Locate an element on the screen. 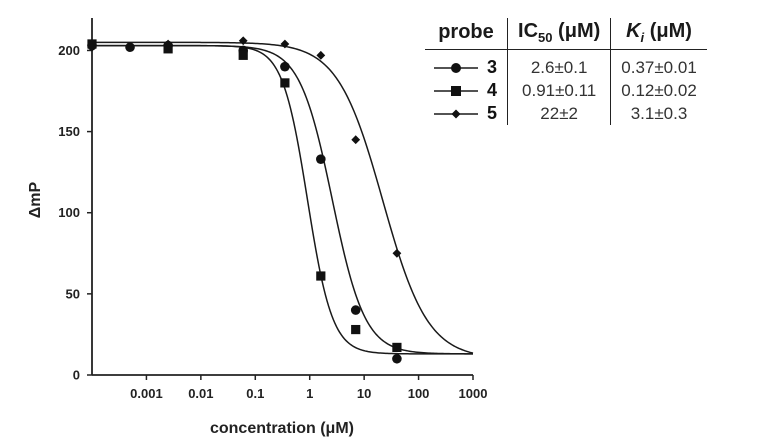 This screenshot has height=440, width=782. probe-label: 4 is located at coordinates (492, 90).